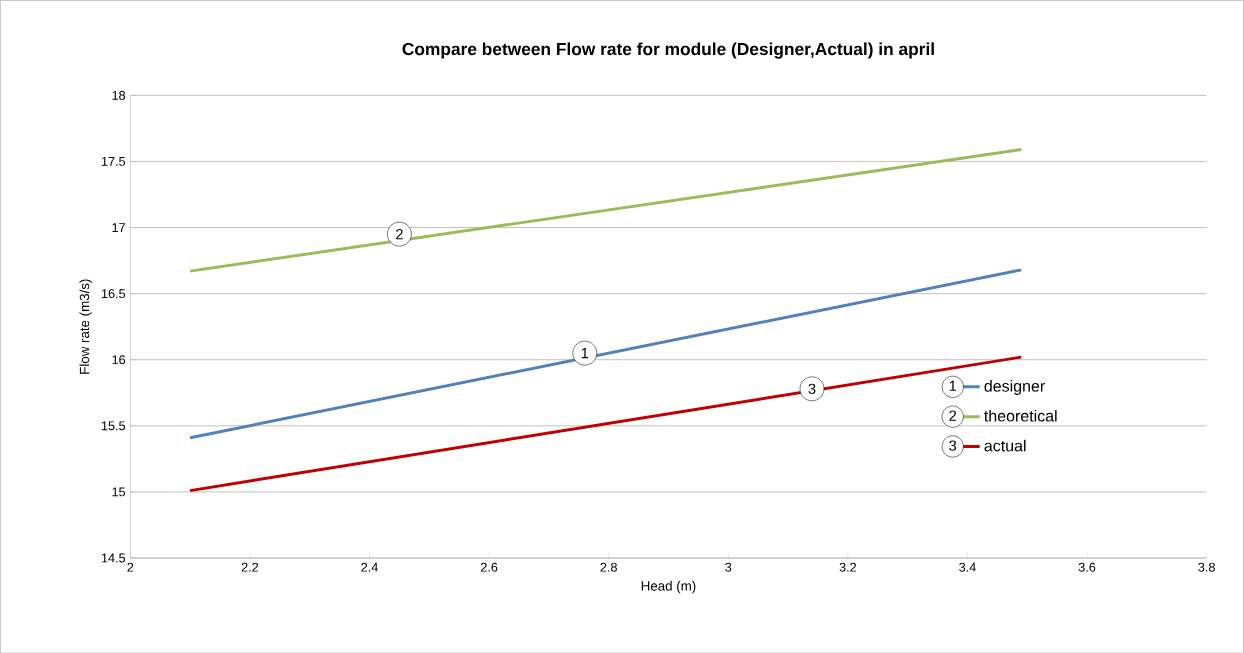  I want to click on y-tick-label: 15, so click(119, 492).